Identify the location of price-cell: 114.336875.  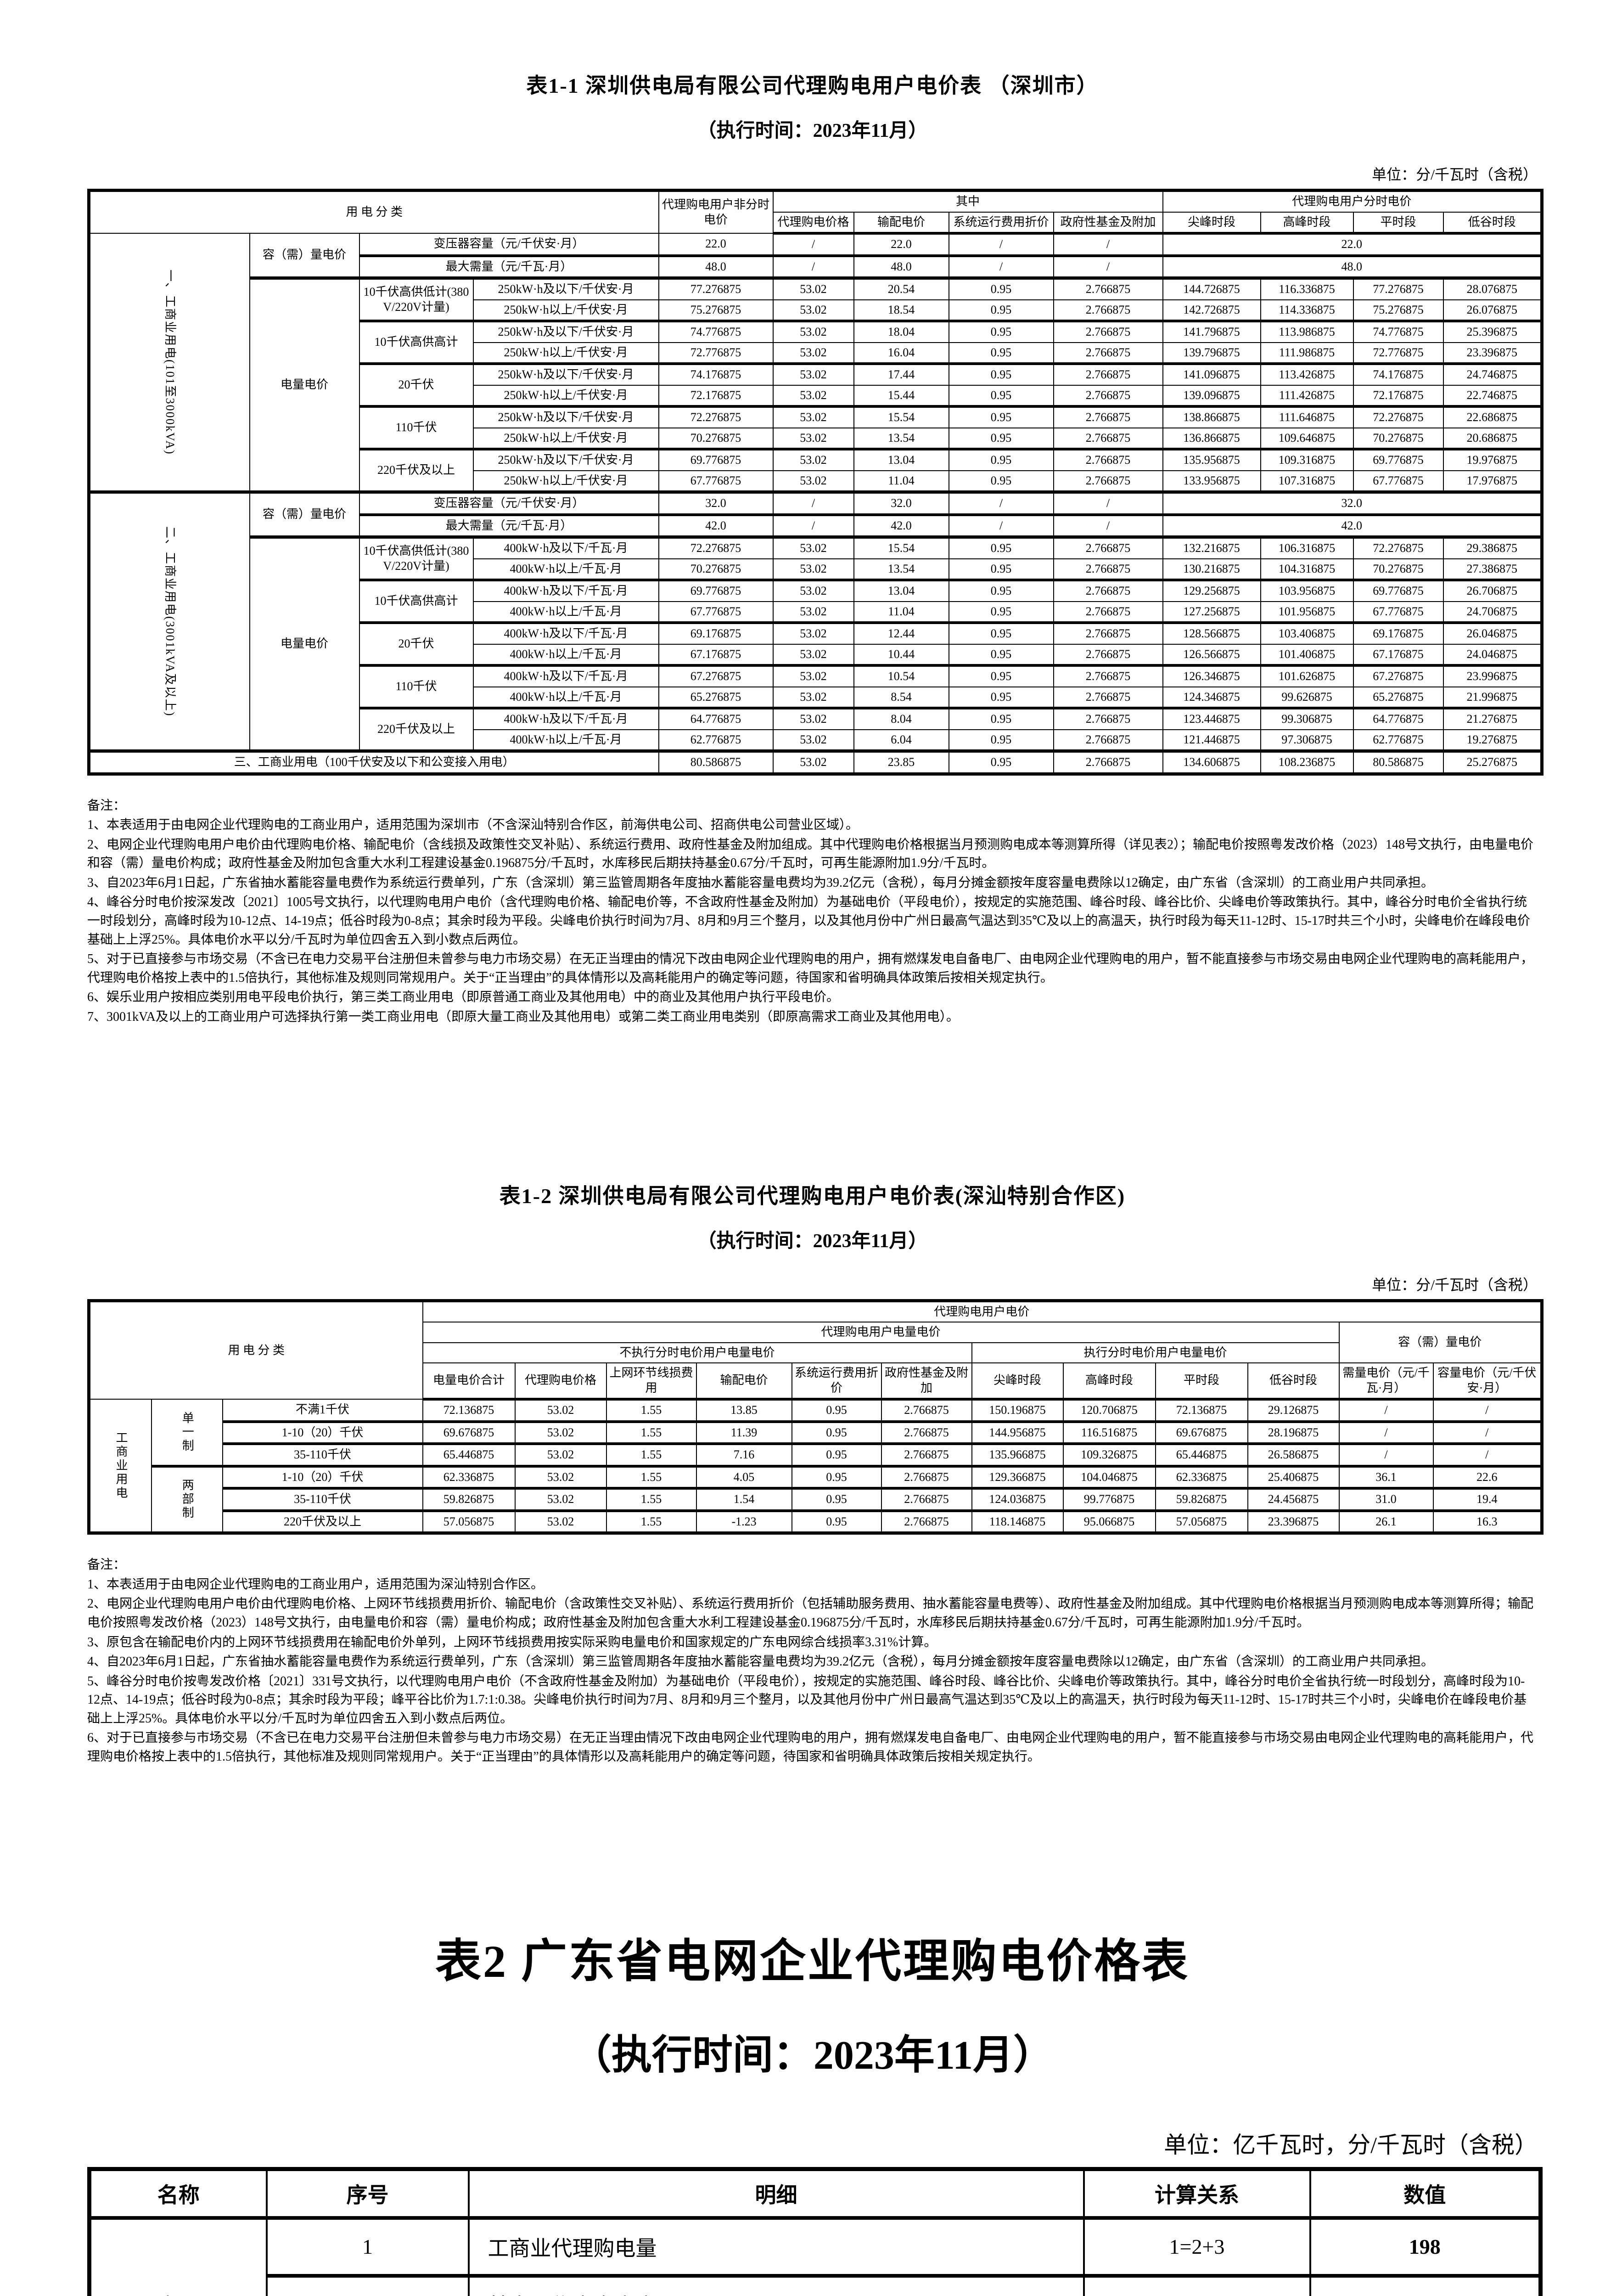
(1307, 310).